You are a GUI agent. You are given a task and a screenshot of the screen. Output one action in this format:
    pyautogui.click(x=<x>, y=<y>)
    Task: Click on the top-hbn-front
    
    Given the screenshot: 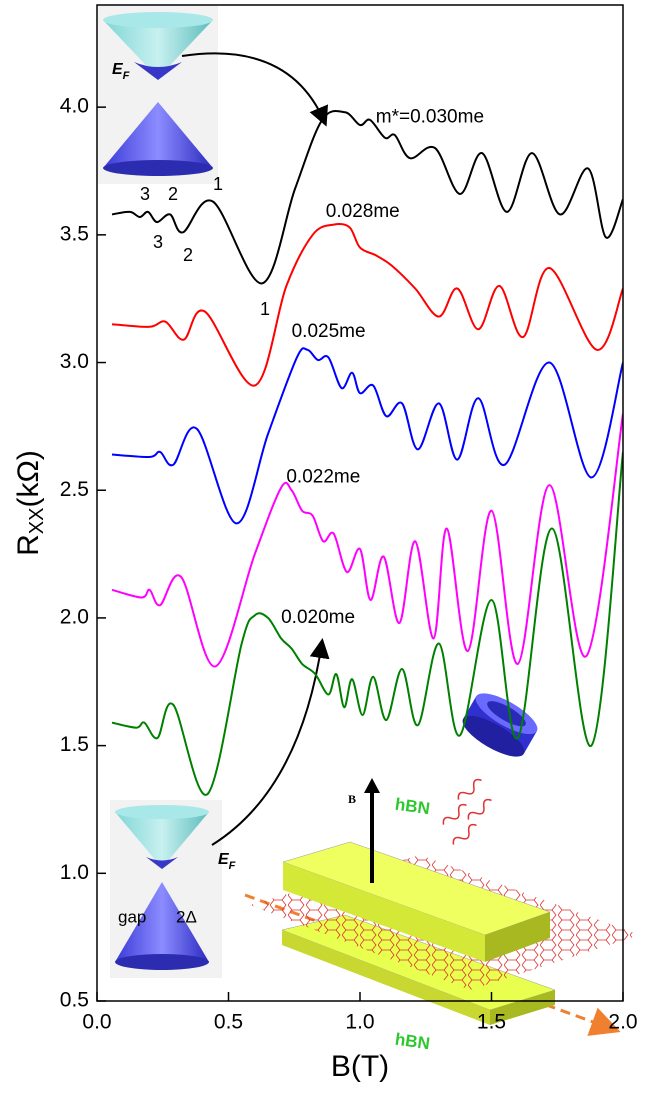 What is the action you would take?
    pyautogui.click(x=384, y=912)
    